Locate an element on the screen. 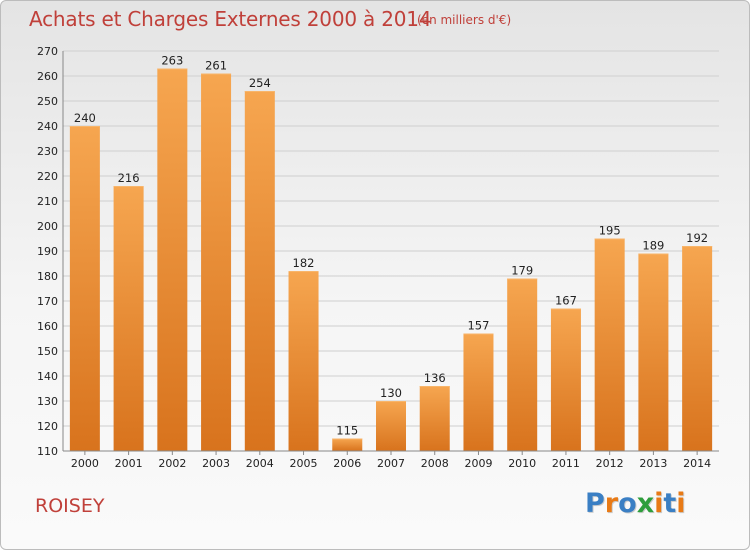  value-label: 240 is located at coordinates (85, 118).